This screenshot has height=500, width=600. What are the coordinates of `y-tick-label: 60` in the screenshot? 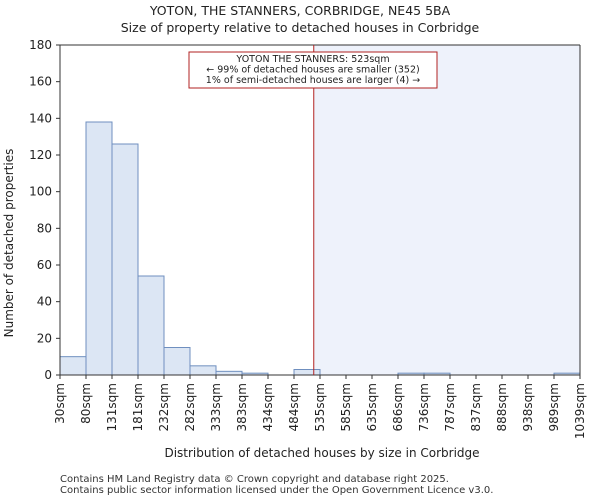 It's located at (44, 265).